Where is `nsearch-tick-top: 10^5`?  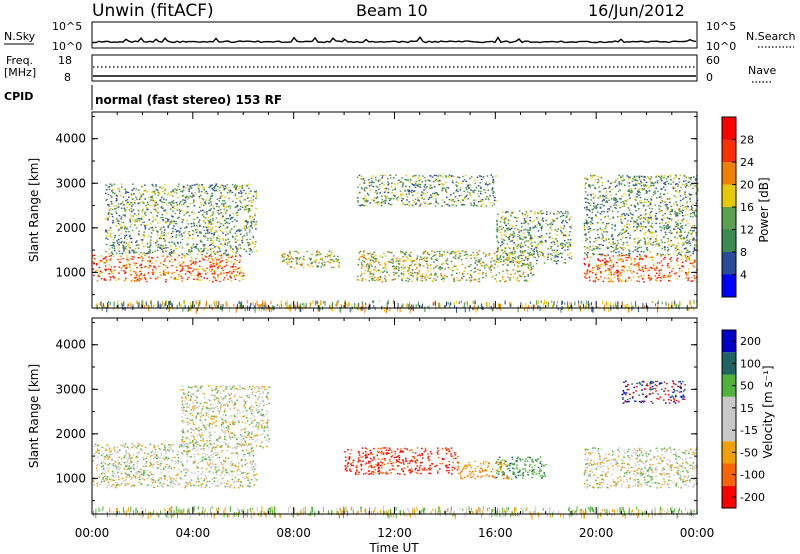 nsearch-tick-top: 10^5 is located at coordinates (721, 26).